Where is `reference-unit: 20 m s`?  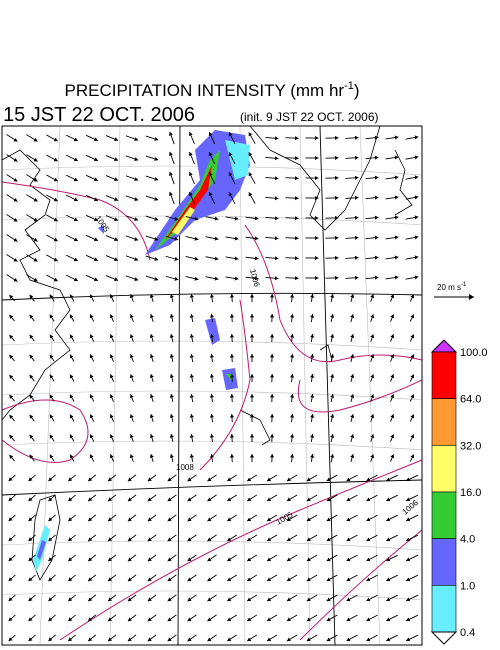 reference-unit: 20 m s is located at coordinates (449, 287).